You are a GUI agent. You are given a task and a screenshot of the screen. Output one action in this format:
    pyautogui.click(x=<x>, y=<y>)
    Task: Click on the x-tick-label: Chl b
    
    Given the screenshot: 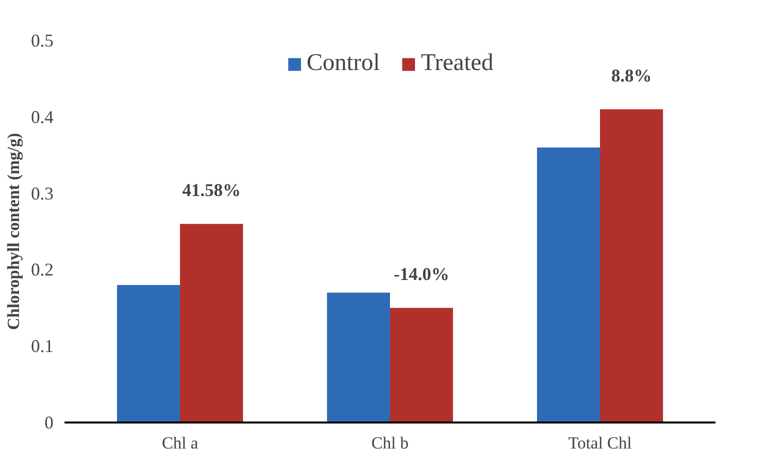 What is the action you would take?
    pyautogui.click(x=390, y=443)
    